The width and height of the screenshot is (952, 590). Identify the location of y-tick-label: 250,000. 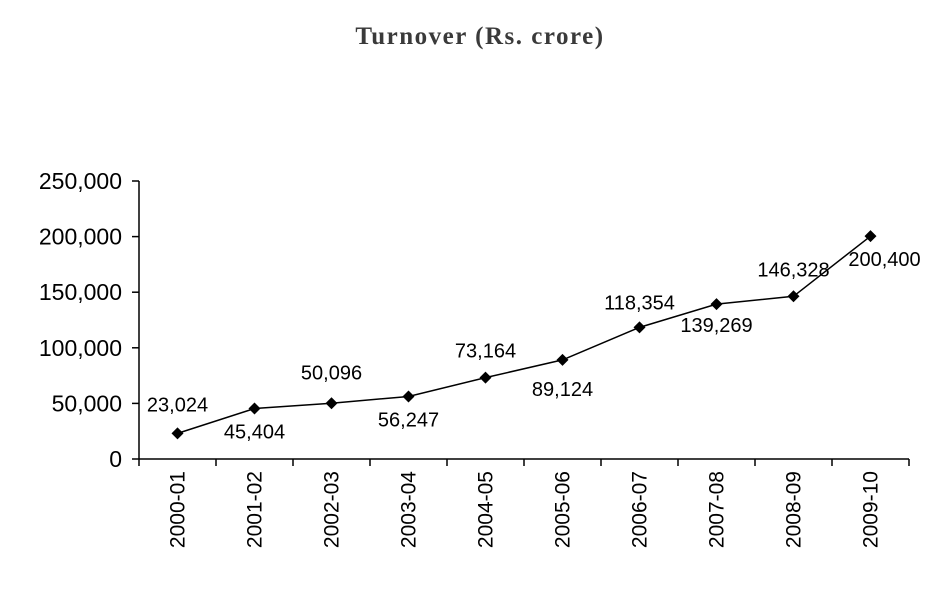
(80, 181).